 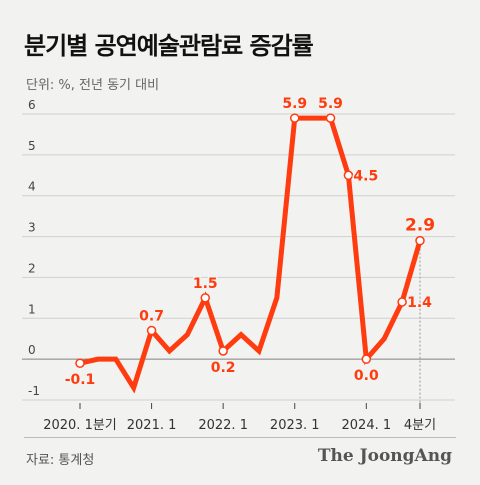 What do you see at coordinates (419, 303) in the screenshot?
I see `data-label: 1.4` at bounding box center [419, 303].